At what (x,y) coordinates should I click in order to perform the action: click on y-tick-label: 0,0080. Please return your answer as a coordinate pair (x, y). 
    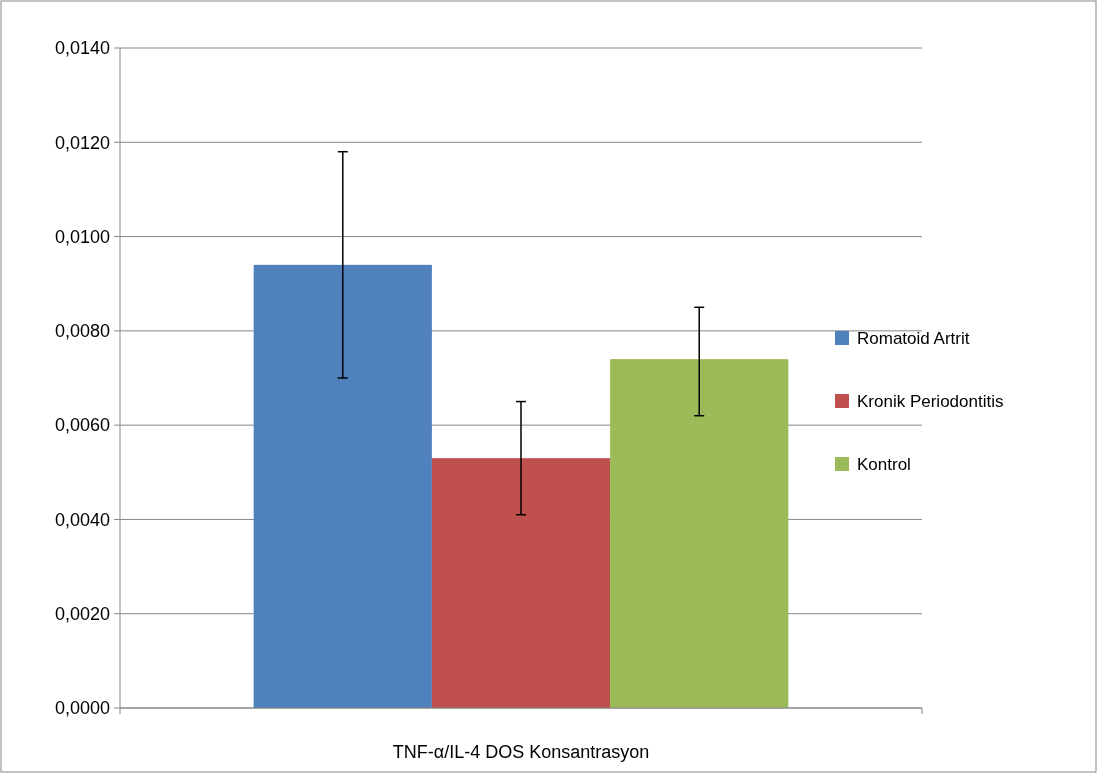
    Looking at the image, I should click on (82, 331).